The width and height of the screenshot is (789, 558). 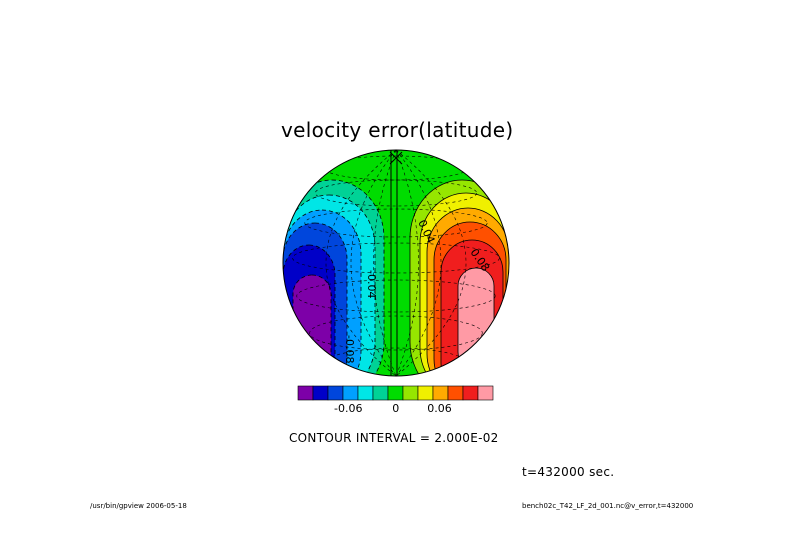 What do you see at coordinates (439, 408) in the screenshot?
I see `colorbar-tick-label: 0.06` at bounding box center [439, 408].